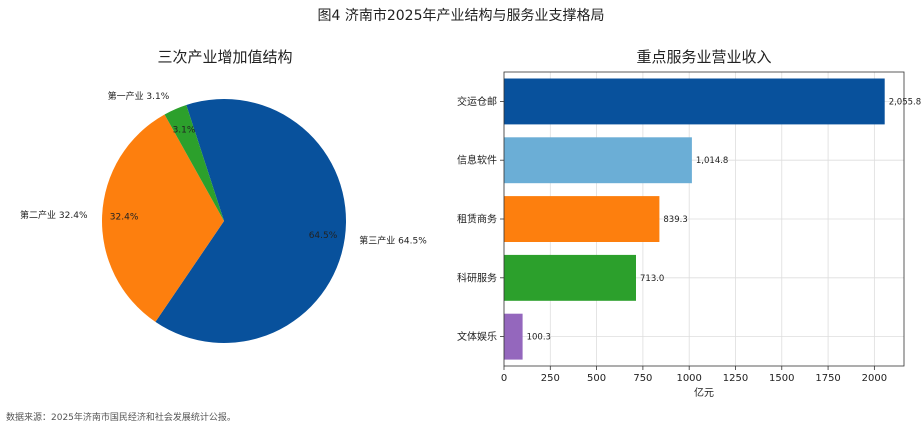 The height and width of the screenshot is (428, 922). Describe the element at coordinates (504, 378) in the screenshot. I see `x-tick-label: 0` at that location.